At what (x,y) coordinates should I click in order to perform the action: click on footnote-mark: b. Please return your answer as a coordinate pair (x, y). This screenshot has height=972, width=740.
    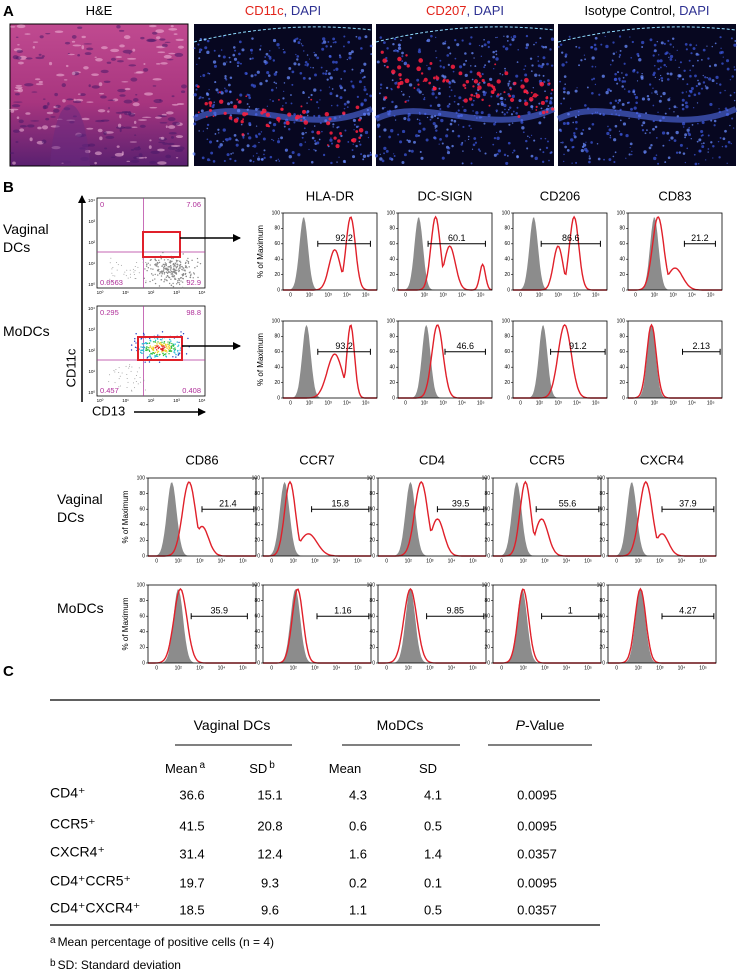
    Looking at the image, I should click on (272, 765).